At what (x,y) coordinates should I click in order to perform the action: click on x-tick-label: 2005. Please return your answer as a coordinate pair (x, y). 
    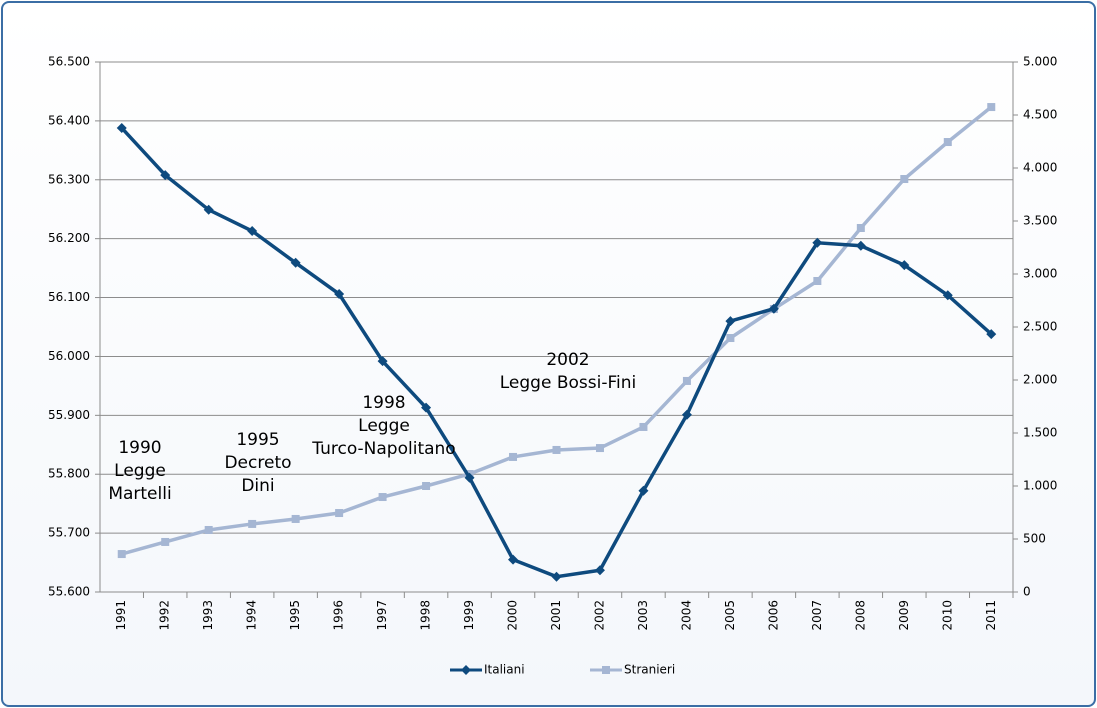
    Looking at the image, I should click on (730, 615).